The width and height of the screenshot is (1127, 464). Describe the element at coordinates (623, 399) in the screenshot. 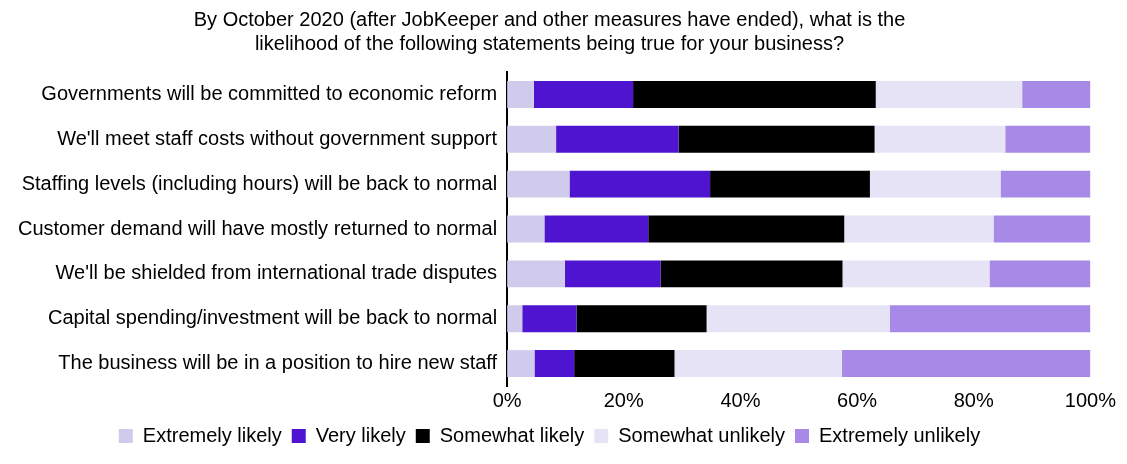

I see `x-tick-label: 20%` at that location.